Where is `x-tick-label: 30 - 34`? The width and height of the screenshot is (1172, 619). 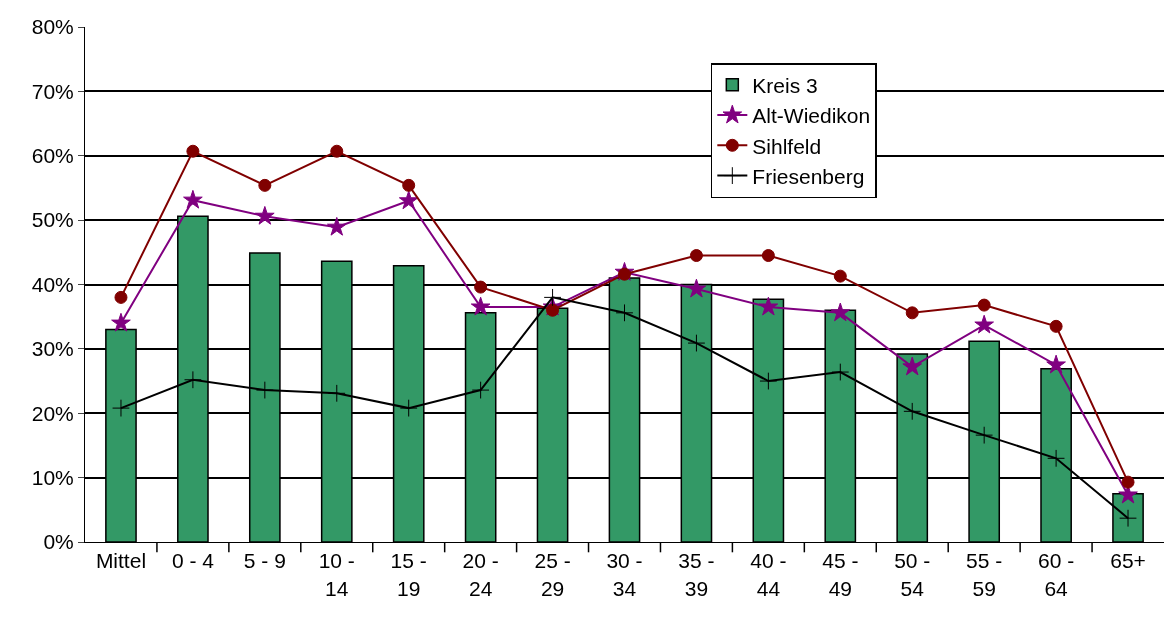
x-tick-label: 30 - 34 is located at coordinates (624, 574).